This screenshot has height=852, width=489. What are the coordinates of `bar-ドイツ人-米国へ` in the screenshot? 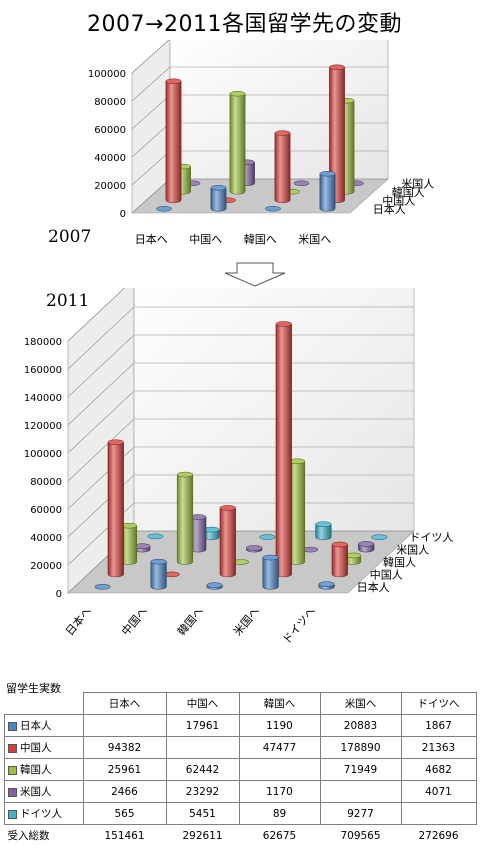 It's located at (323, 530).